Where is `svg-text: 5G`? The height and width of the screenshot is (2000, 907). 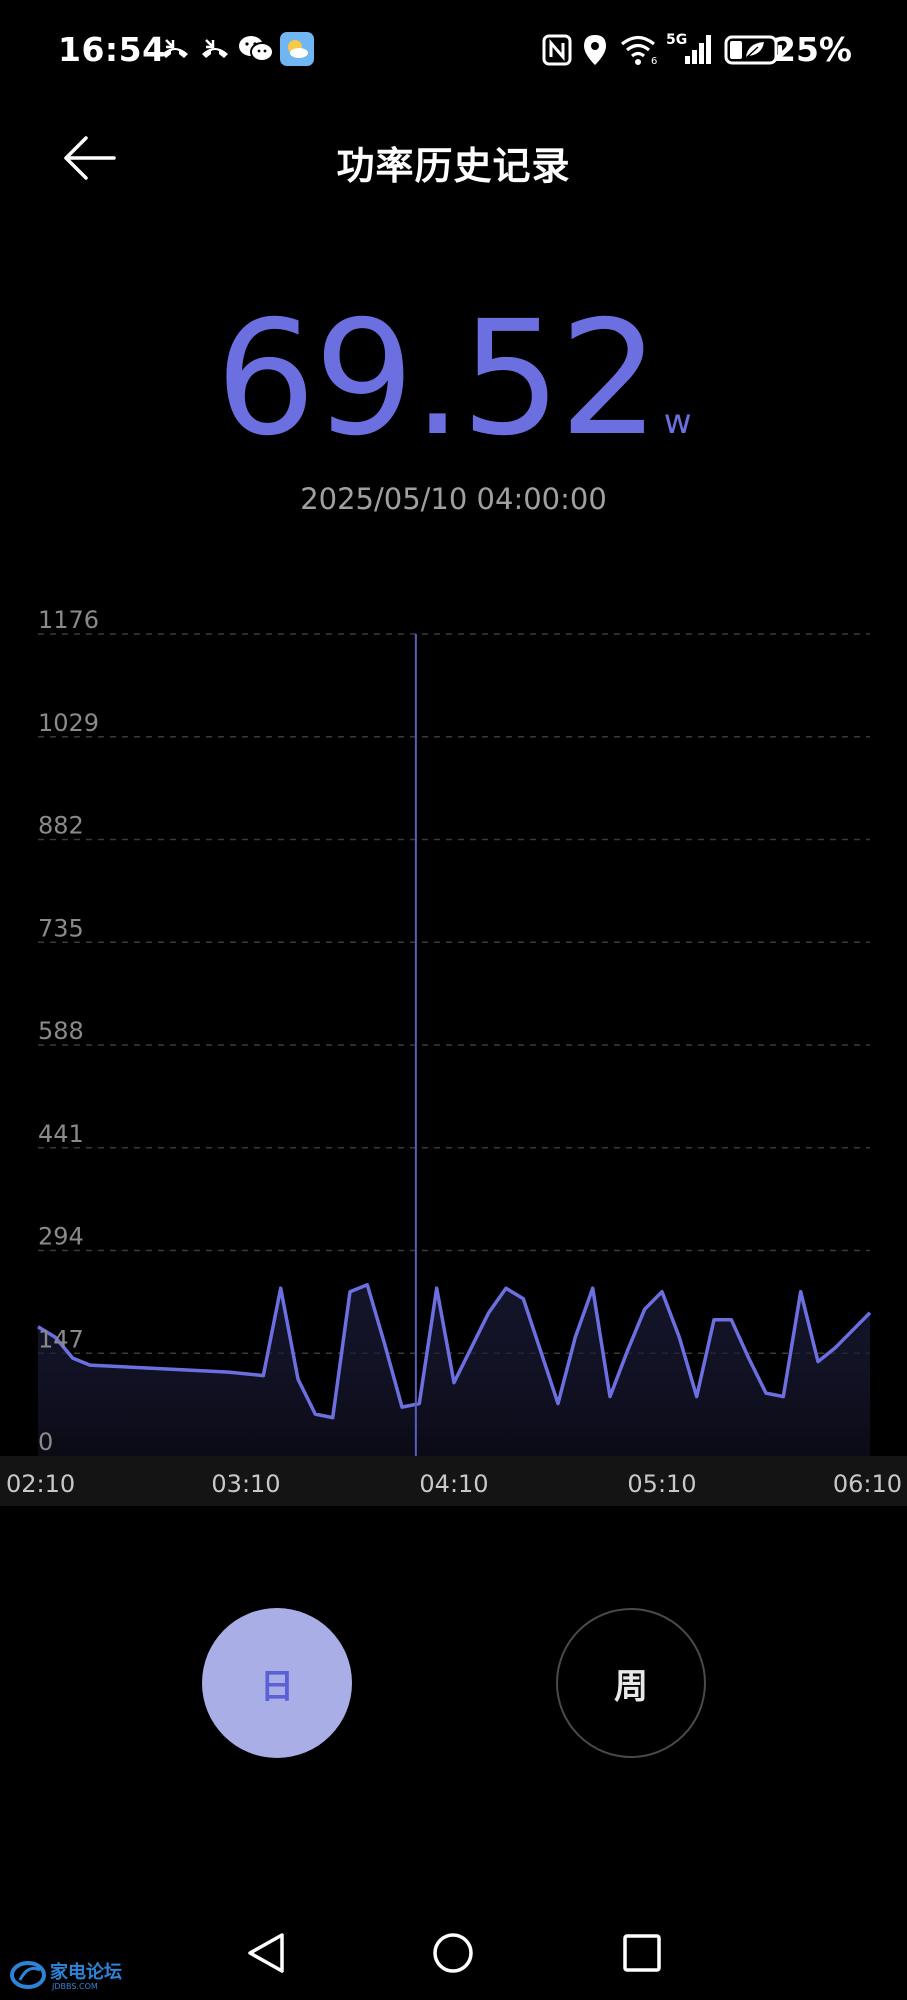 svg-text: 5G is located at coordinates (676, 40).